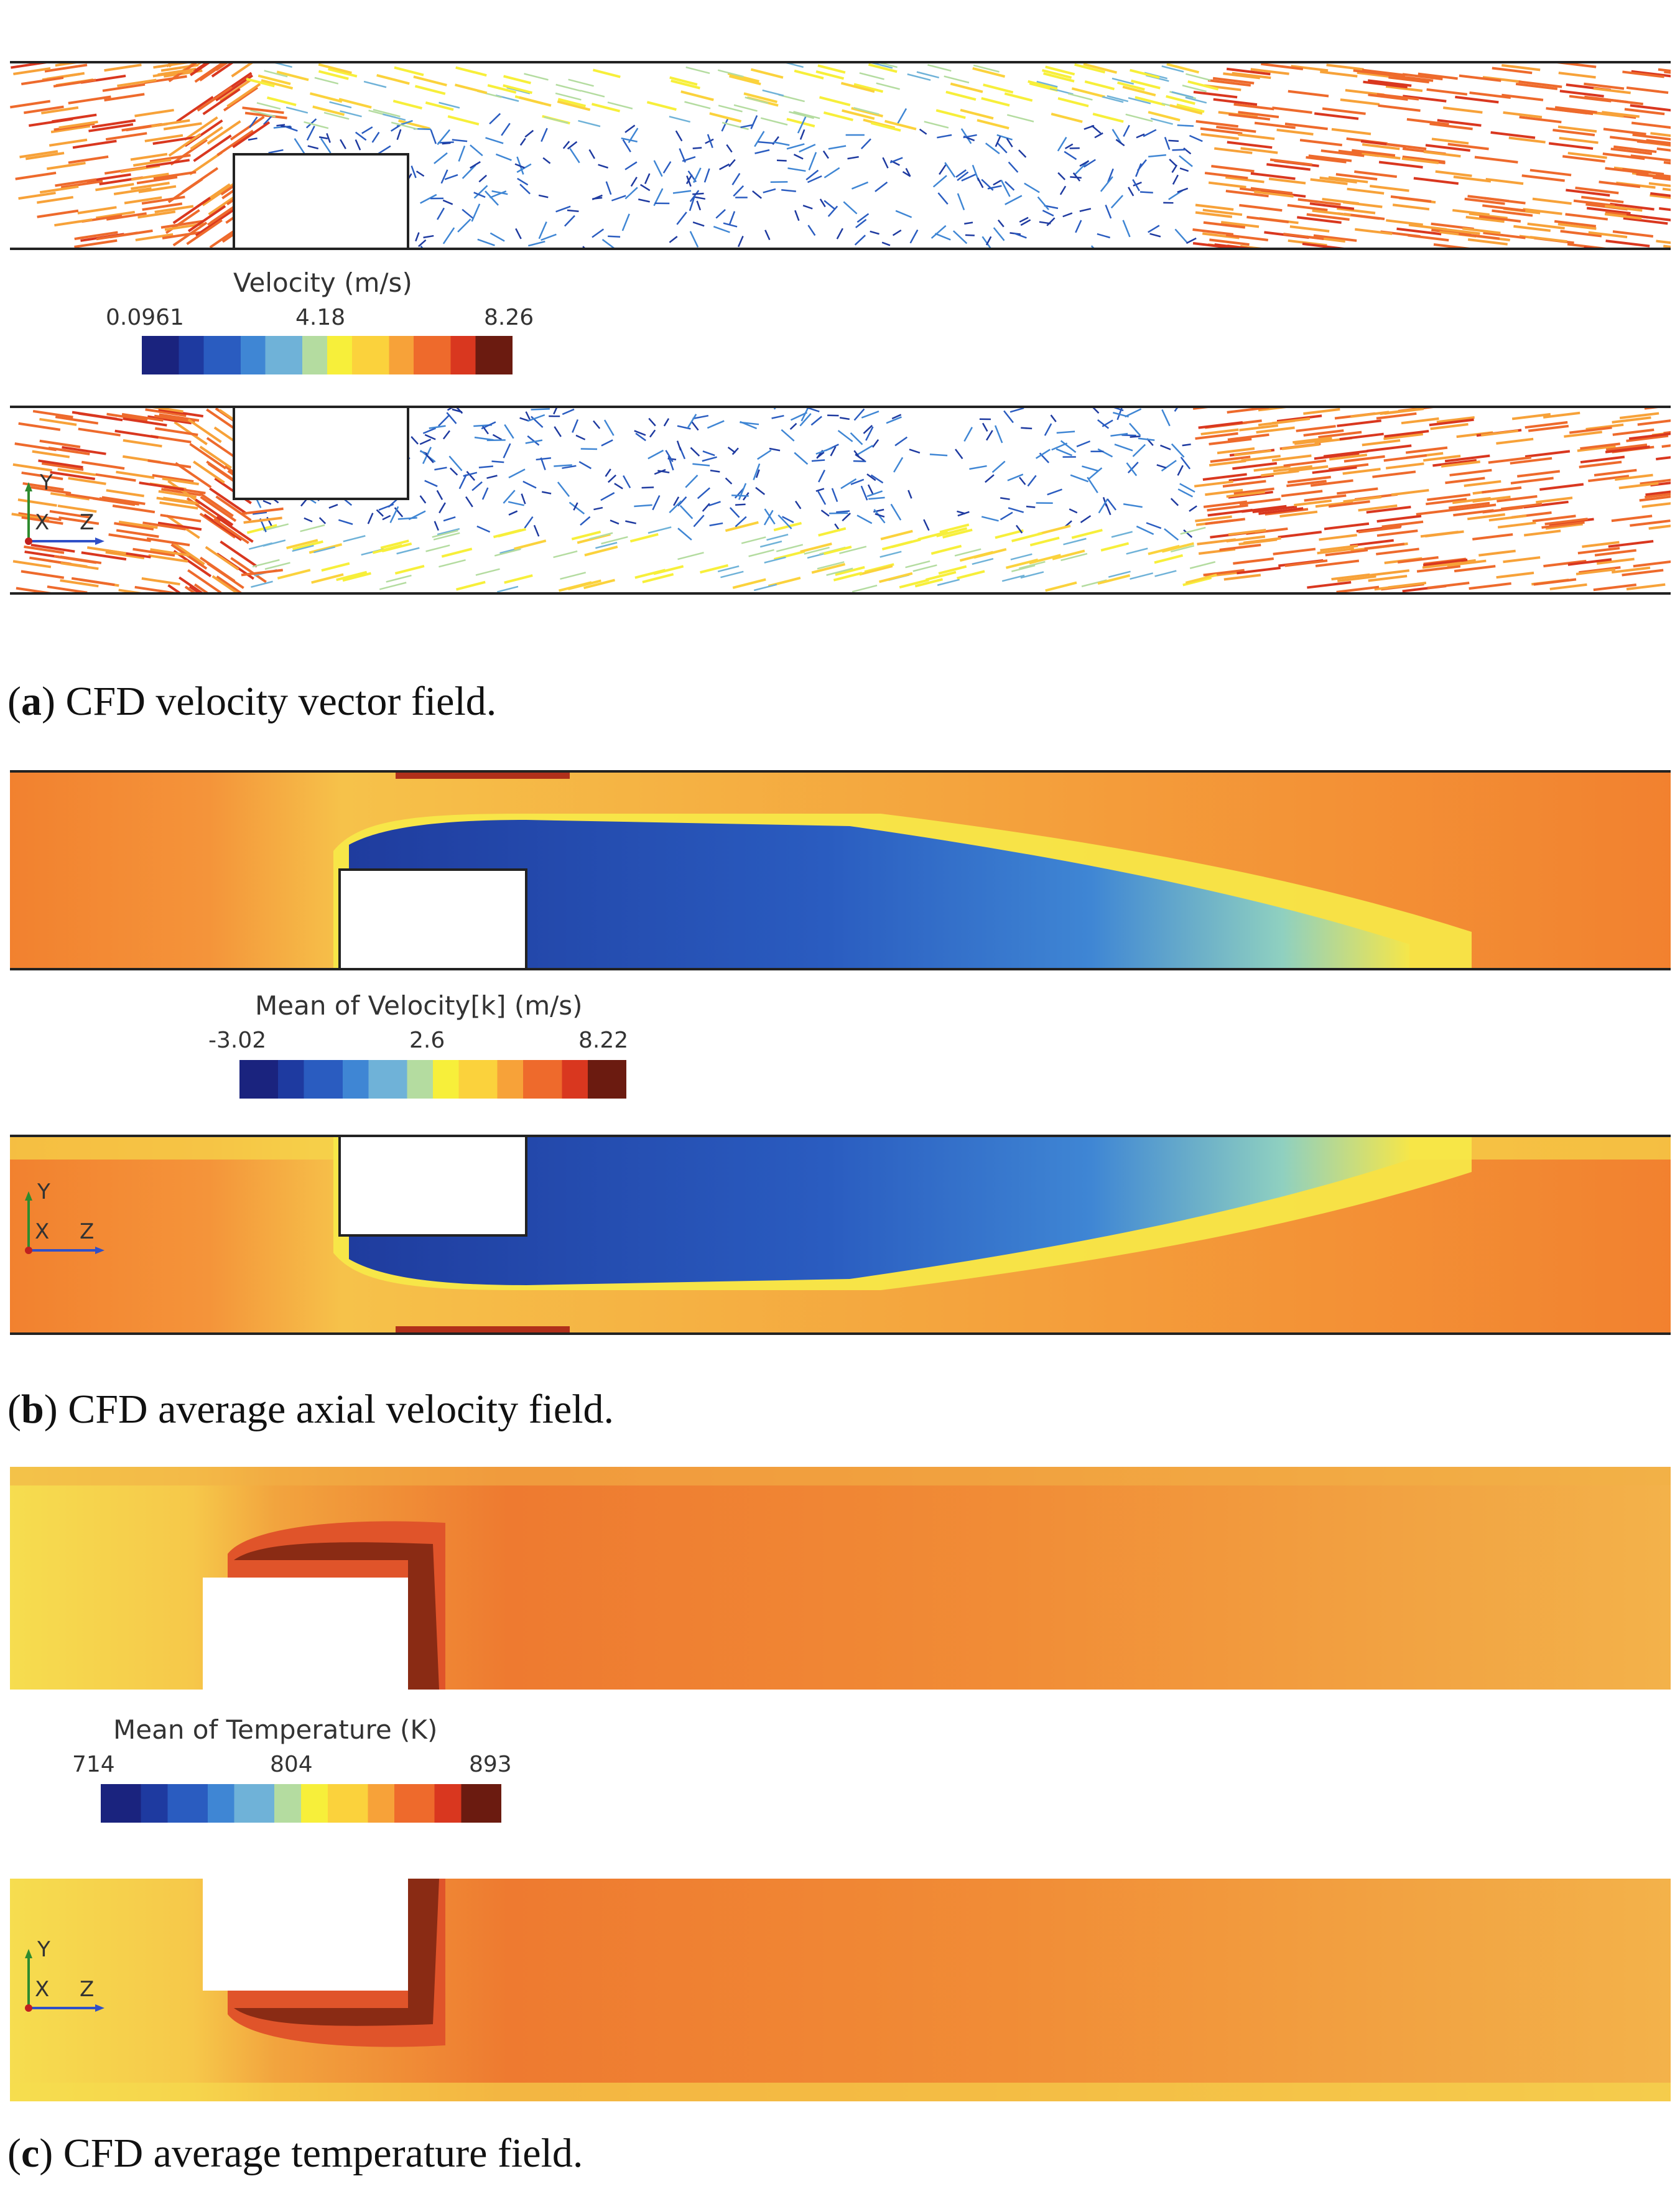  Describe the element at coordinates (64, 1980) in the screenshot. I see `axis-triad-icon` at that location.